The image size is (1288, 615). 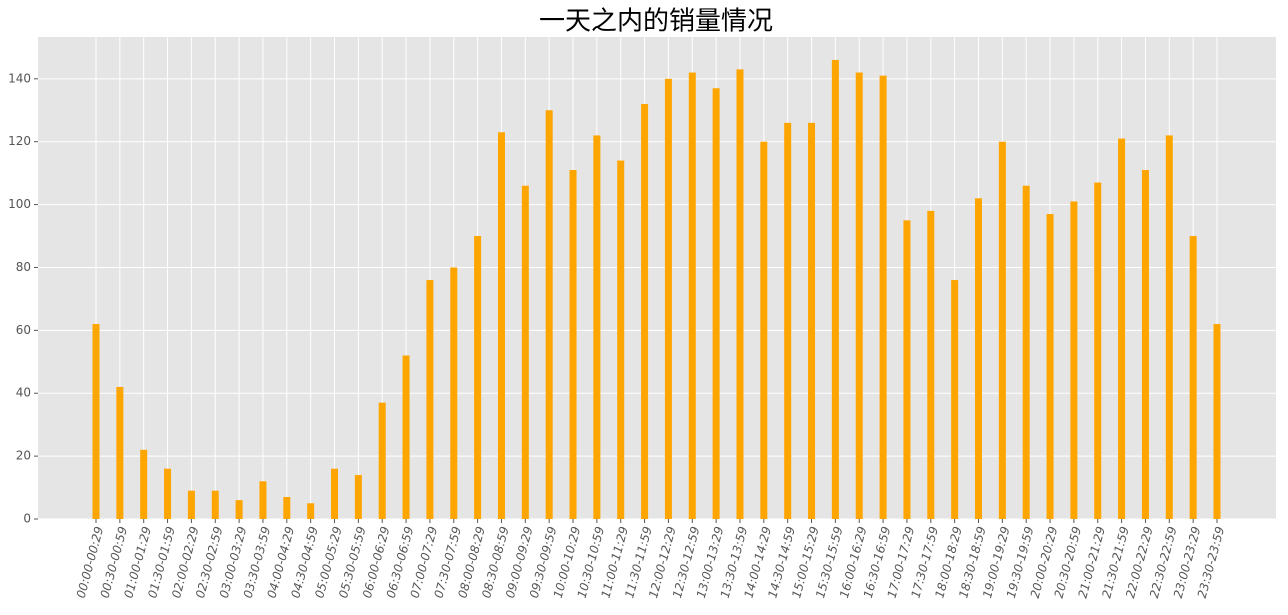 What do you see at coordinates (23, 330) in the screenshot?
I see `y-tick-label: 60` at bounding box center [23, 330].